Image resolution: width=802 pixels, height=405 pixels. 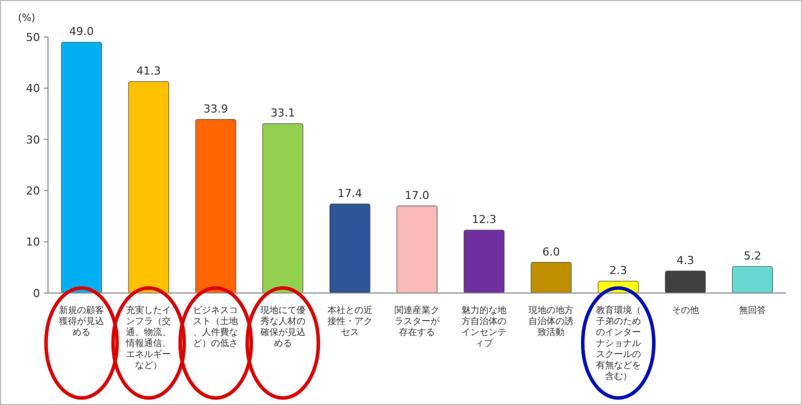 What do you see at coordinates (36, 293) in the screenshot?
I see `y-tick-label: 0` at bounding box center [36, 293].